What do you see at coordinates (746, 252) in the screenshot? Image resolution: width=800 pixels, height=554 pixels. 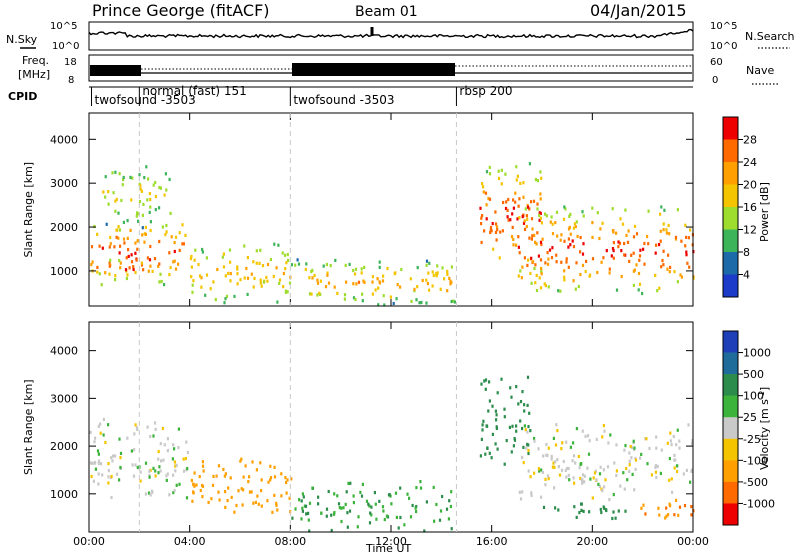 I see `colorbar-label: 8` at bounding box center [746, 252].